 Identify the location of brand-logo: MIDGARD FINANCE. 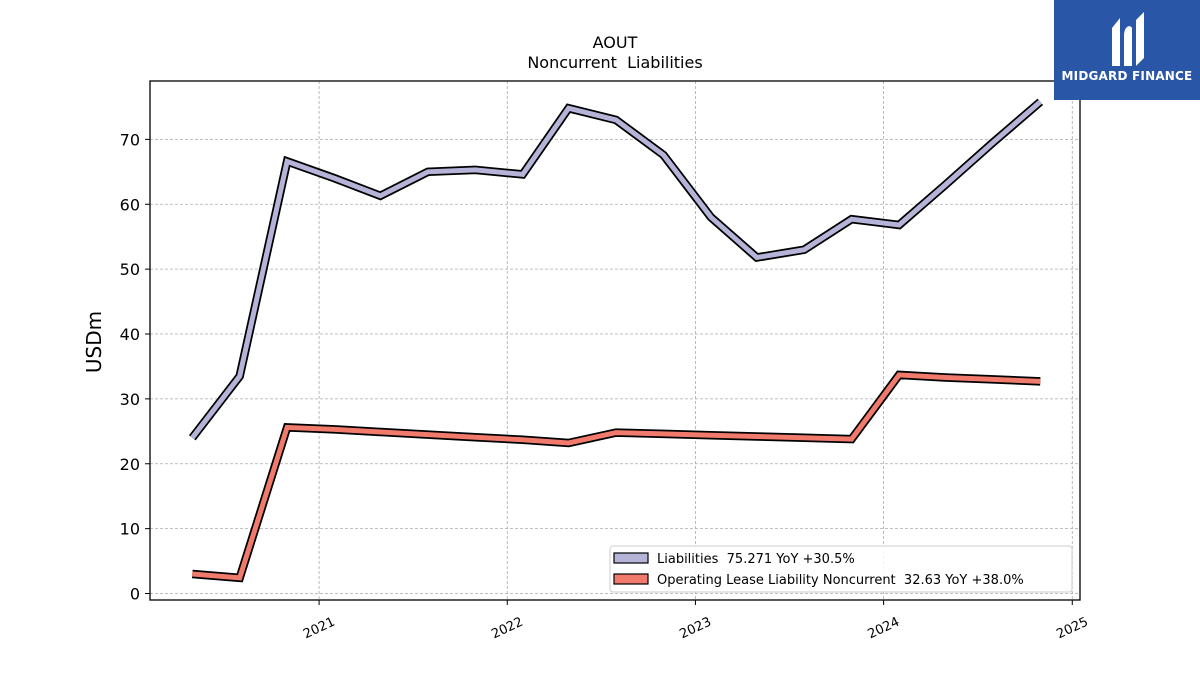
(1127, 50).